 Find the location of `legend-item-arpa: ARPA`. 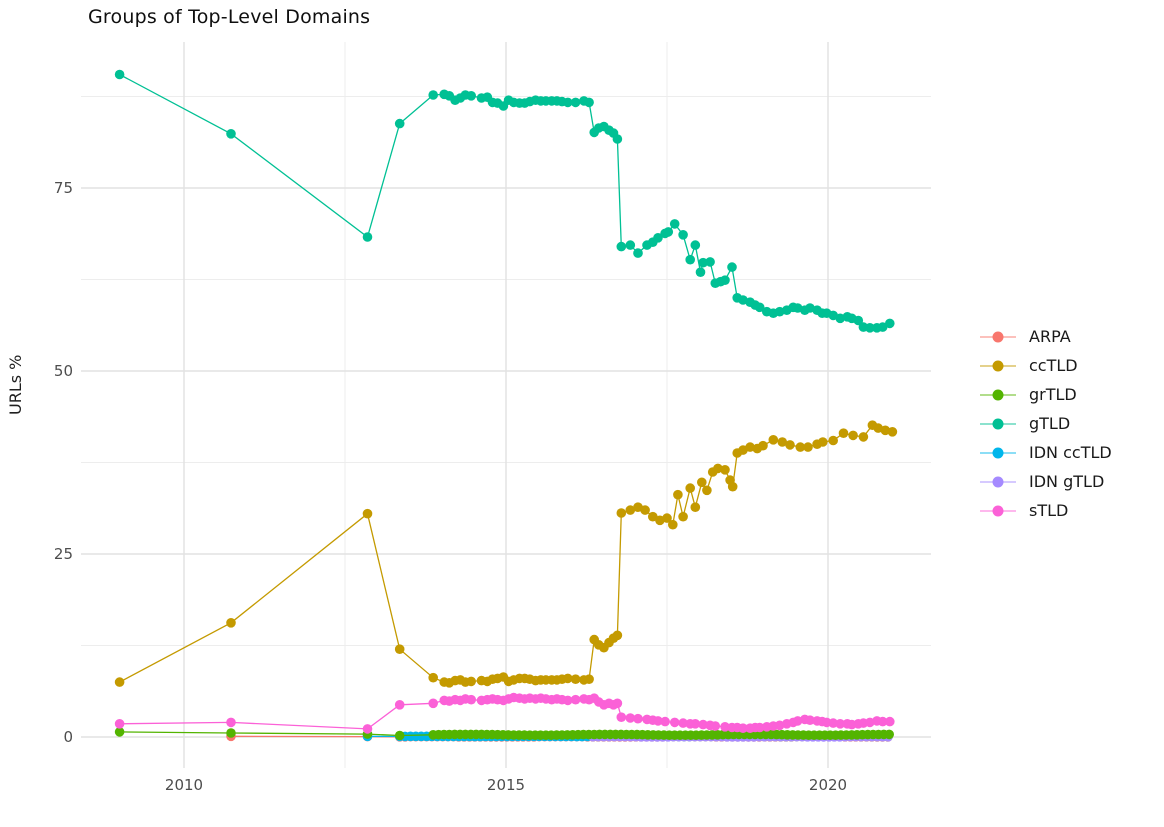

legend-item-arpa: ARPA is located at coordinates (1045, 336).